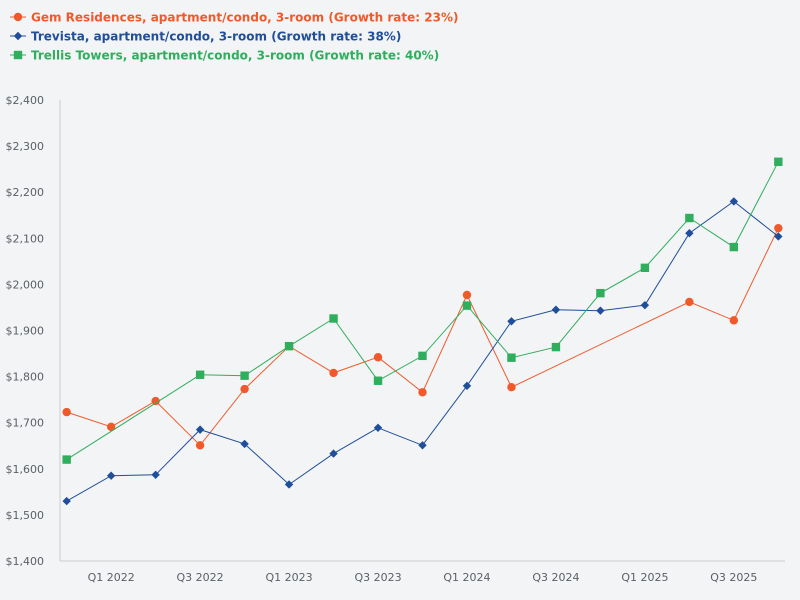 The height and width of the screenshot is (600, 800). What do you see at coordinates (25, 515) in the screenshot?
I see `y-tick-label: $1,500` at bounding box center [25, 515].